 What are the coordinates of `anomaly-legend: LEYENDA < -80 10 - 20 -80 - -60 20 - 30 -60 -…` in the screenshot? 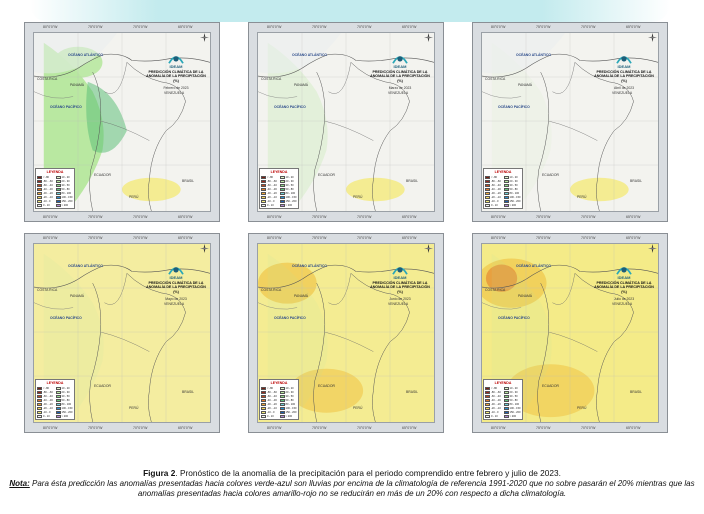 It's located at (503, 399).